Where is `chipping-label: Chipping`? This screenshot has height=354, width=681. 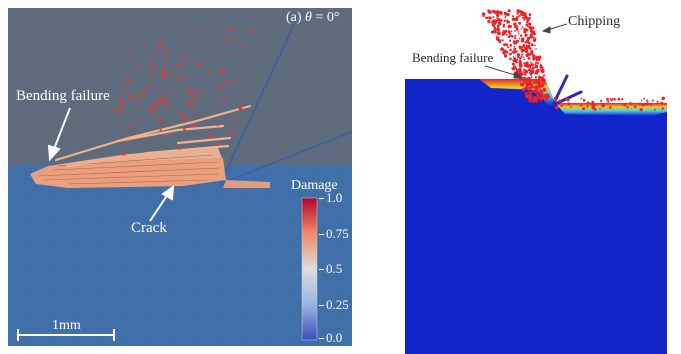 chipping-label: Chipping is located at coordinates (594, 21).